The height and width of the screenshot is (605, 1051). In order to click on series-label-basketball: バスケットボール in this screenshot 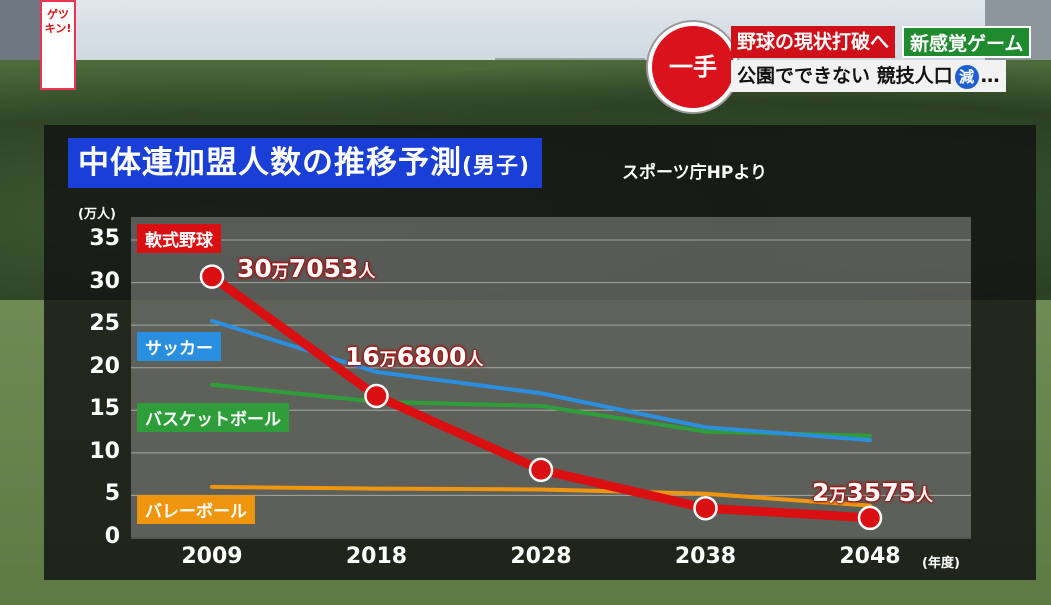, I will do `click(213, 417)`.